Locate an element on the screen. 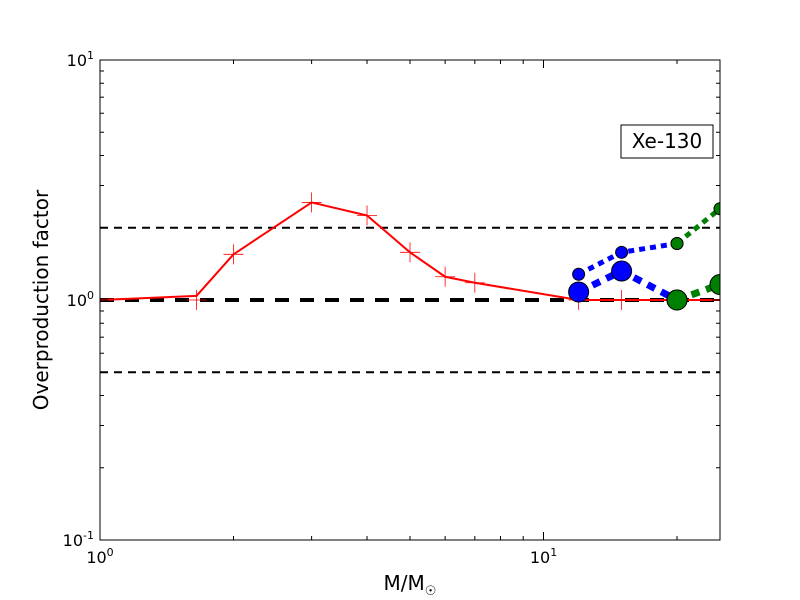 This screenshot has height=600, width=800. x-tick-label-0: 10⁰ is located at coordinates (99, 556).